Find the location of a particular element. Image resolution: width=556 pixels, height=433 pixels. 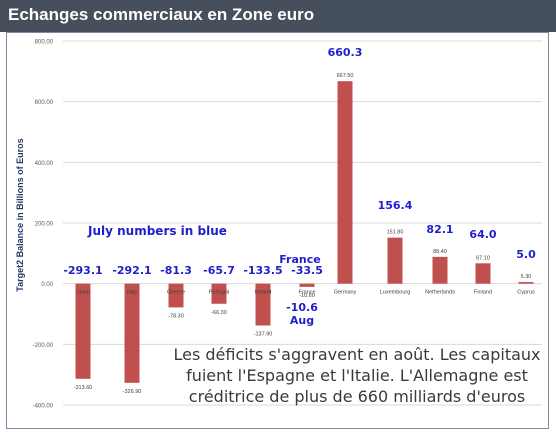

july-value-label: 156.4 is located at coordinates (395, 205).